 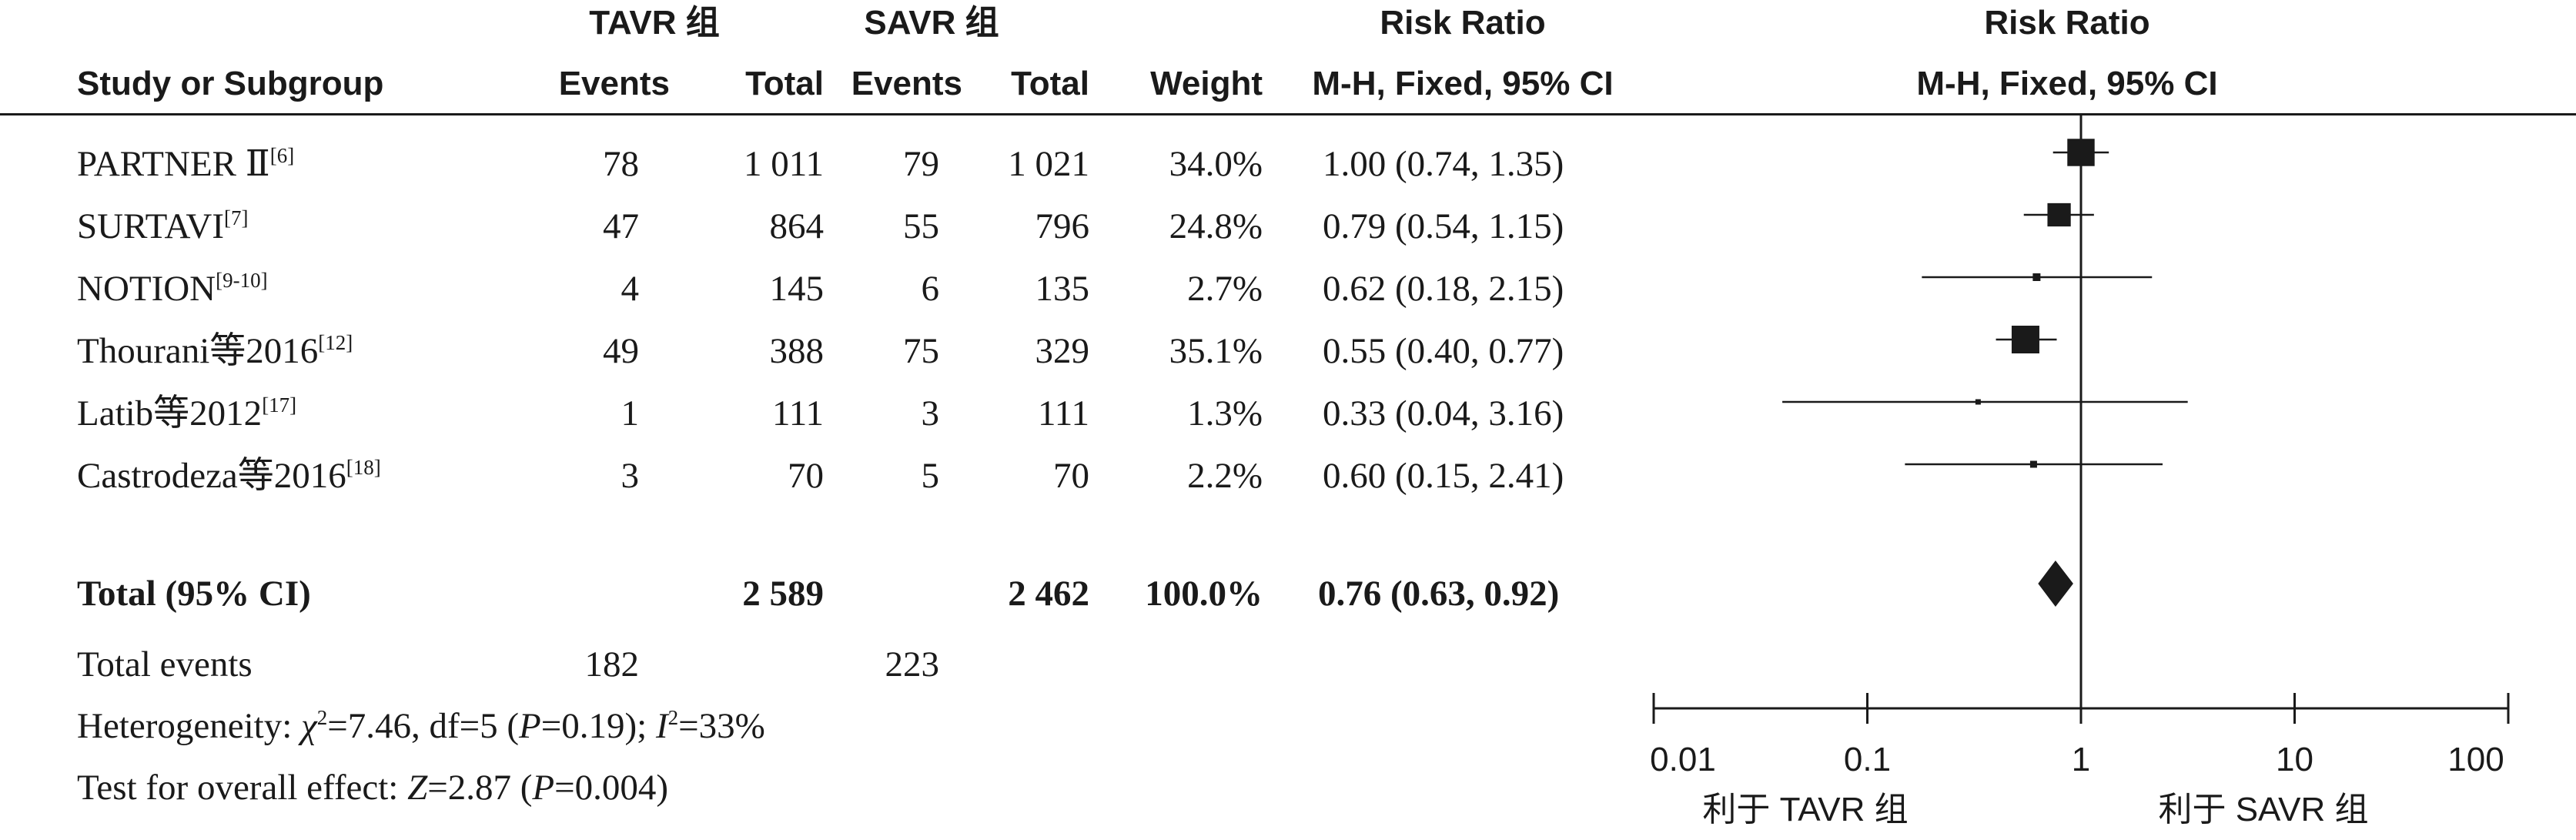 What do you see at coordinates (614, 83) in the screenshot?
I see `tavr-events-header: Events` at bounding box center [614, 83].